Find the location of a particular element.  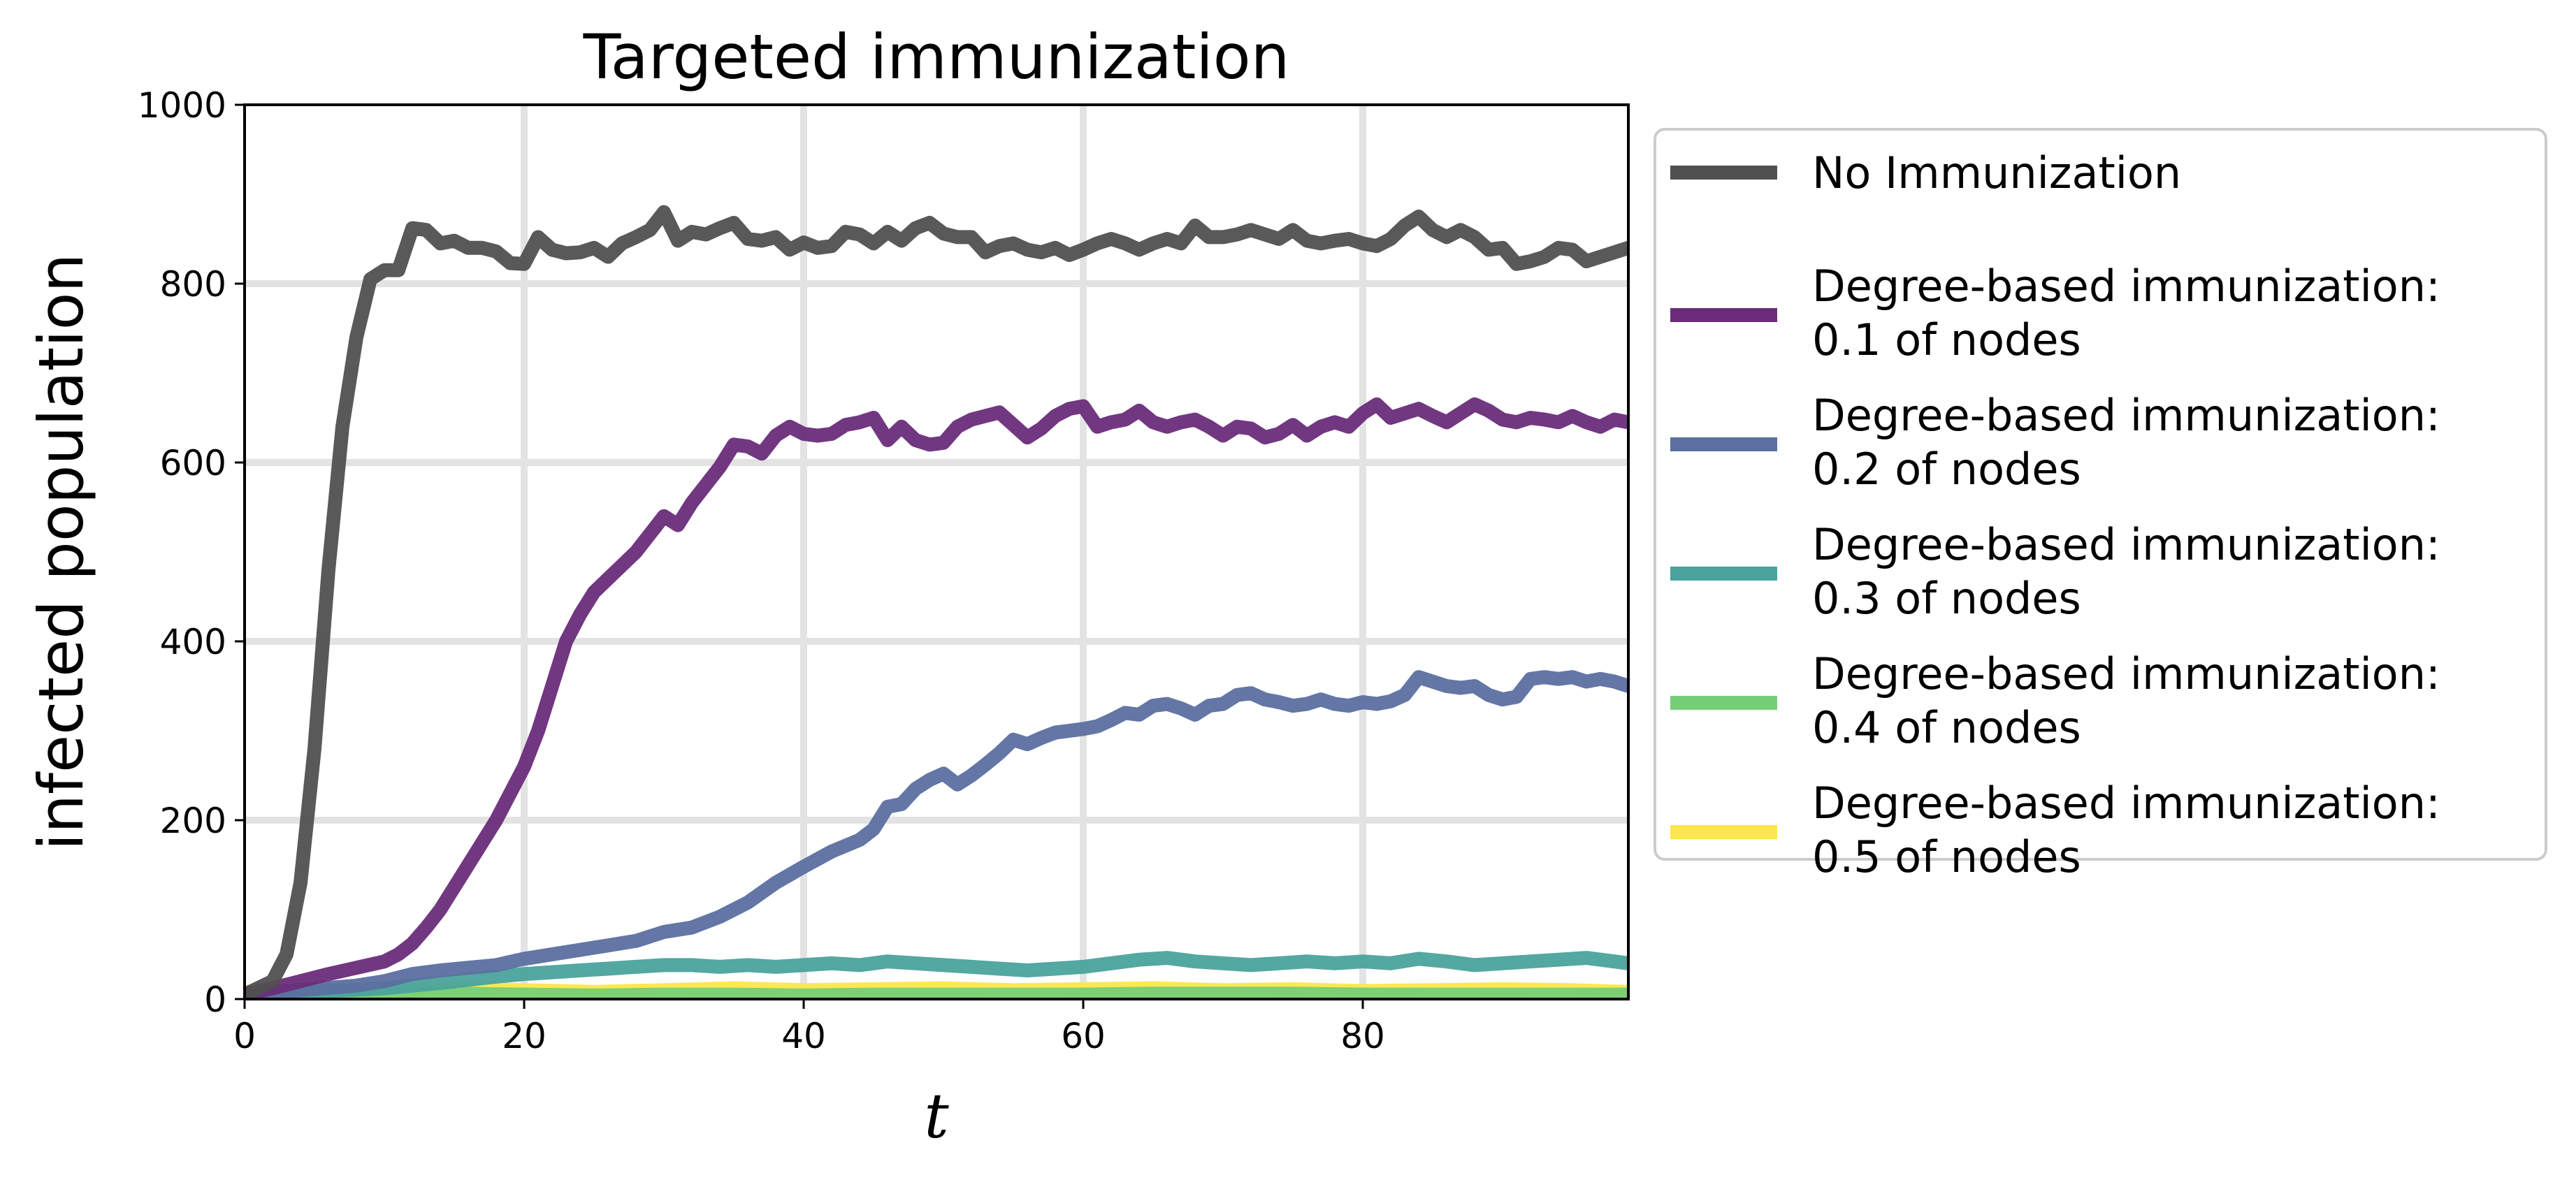

legend-label-2: Degree-based immunization: is located at coordinates (2126, 415).